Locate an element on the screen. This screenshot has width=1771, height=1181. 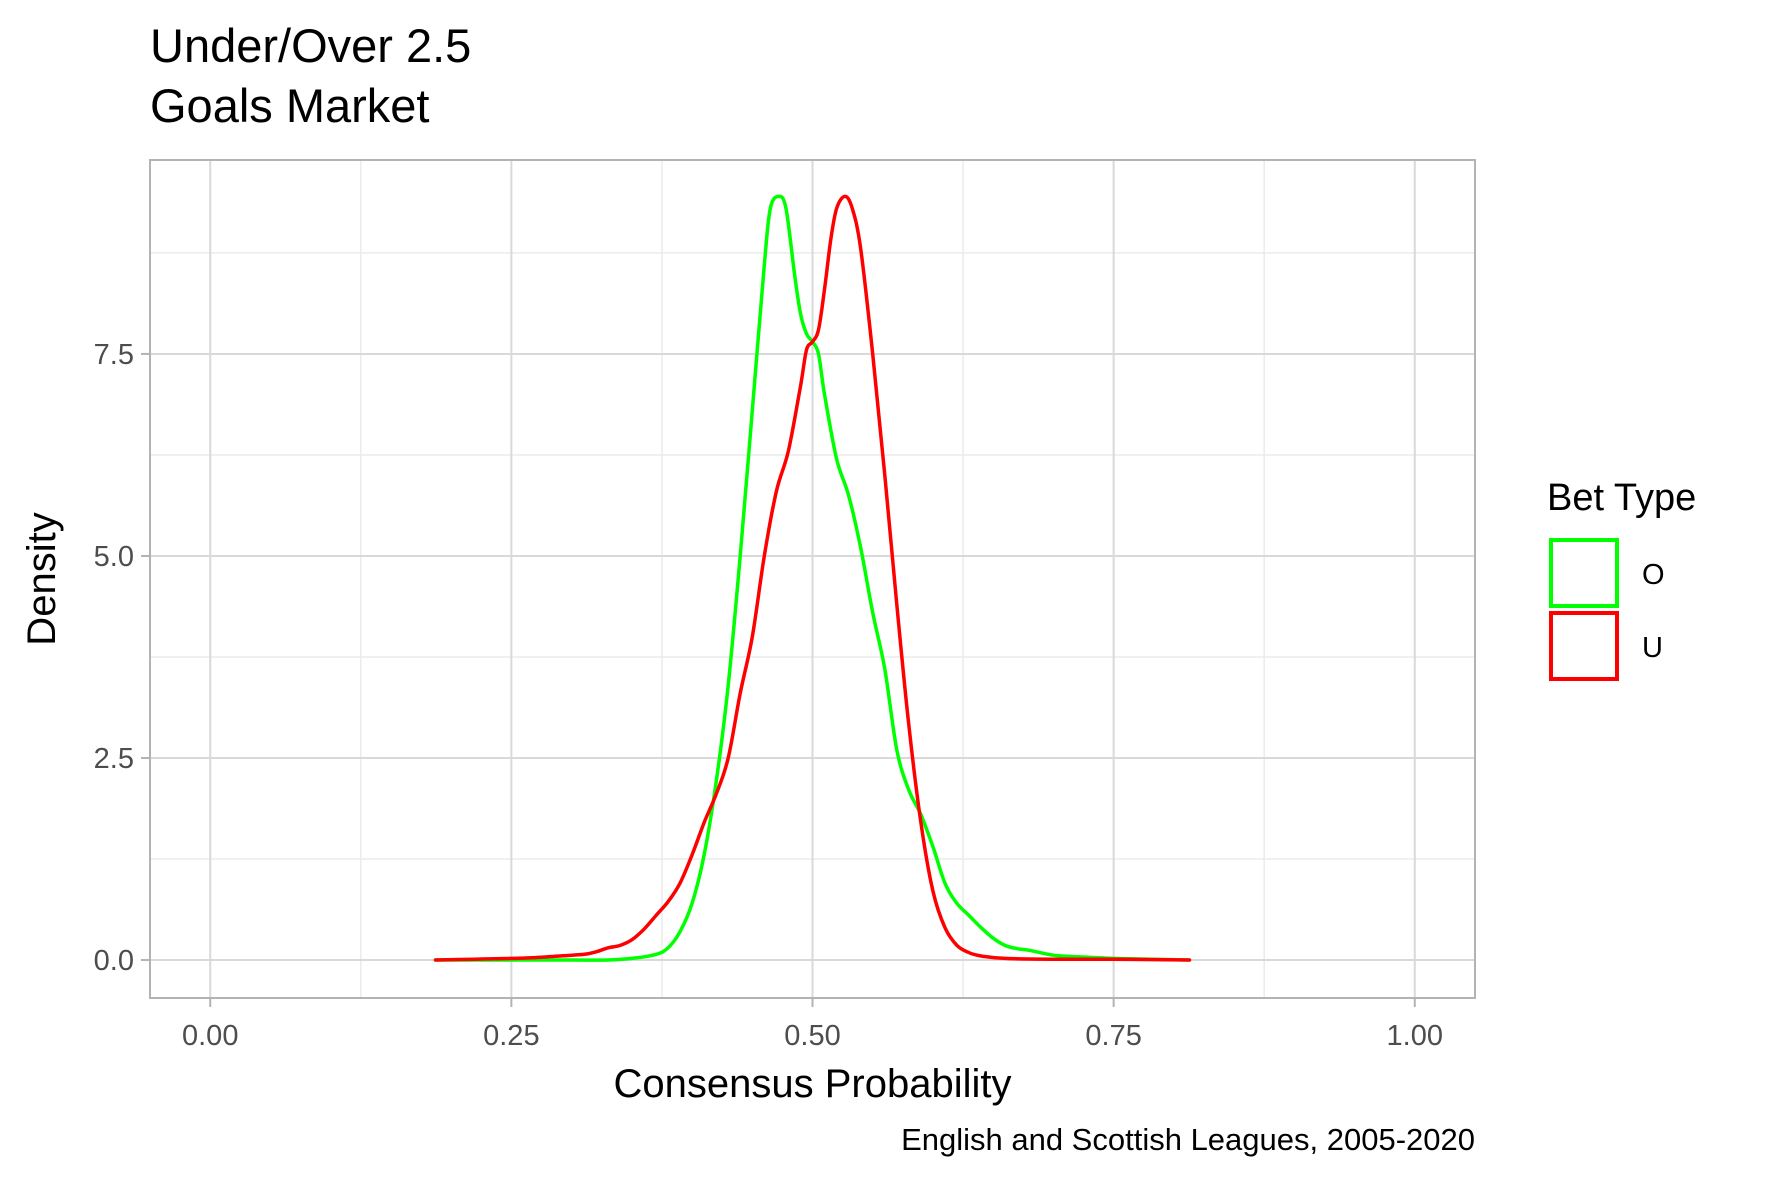
legend-key-u is located at coordinates (1584, 646).